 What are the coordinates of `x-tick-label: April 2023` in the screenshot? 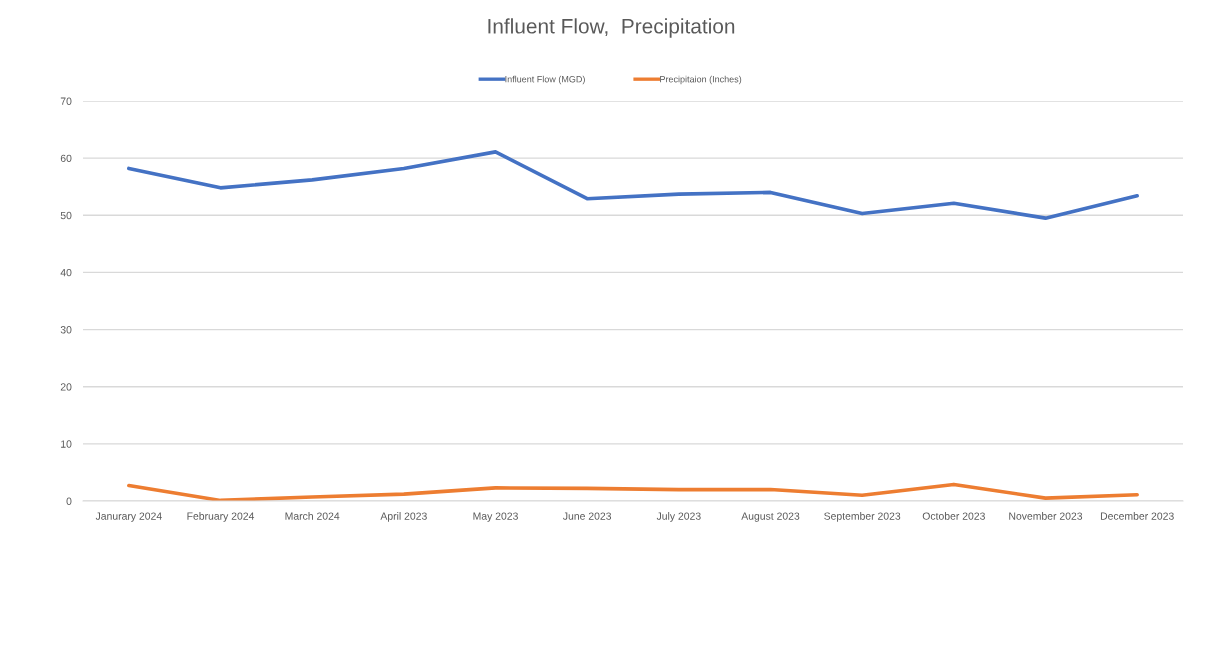 It's located at (403, 517).